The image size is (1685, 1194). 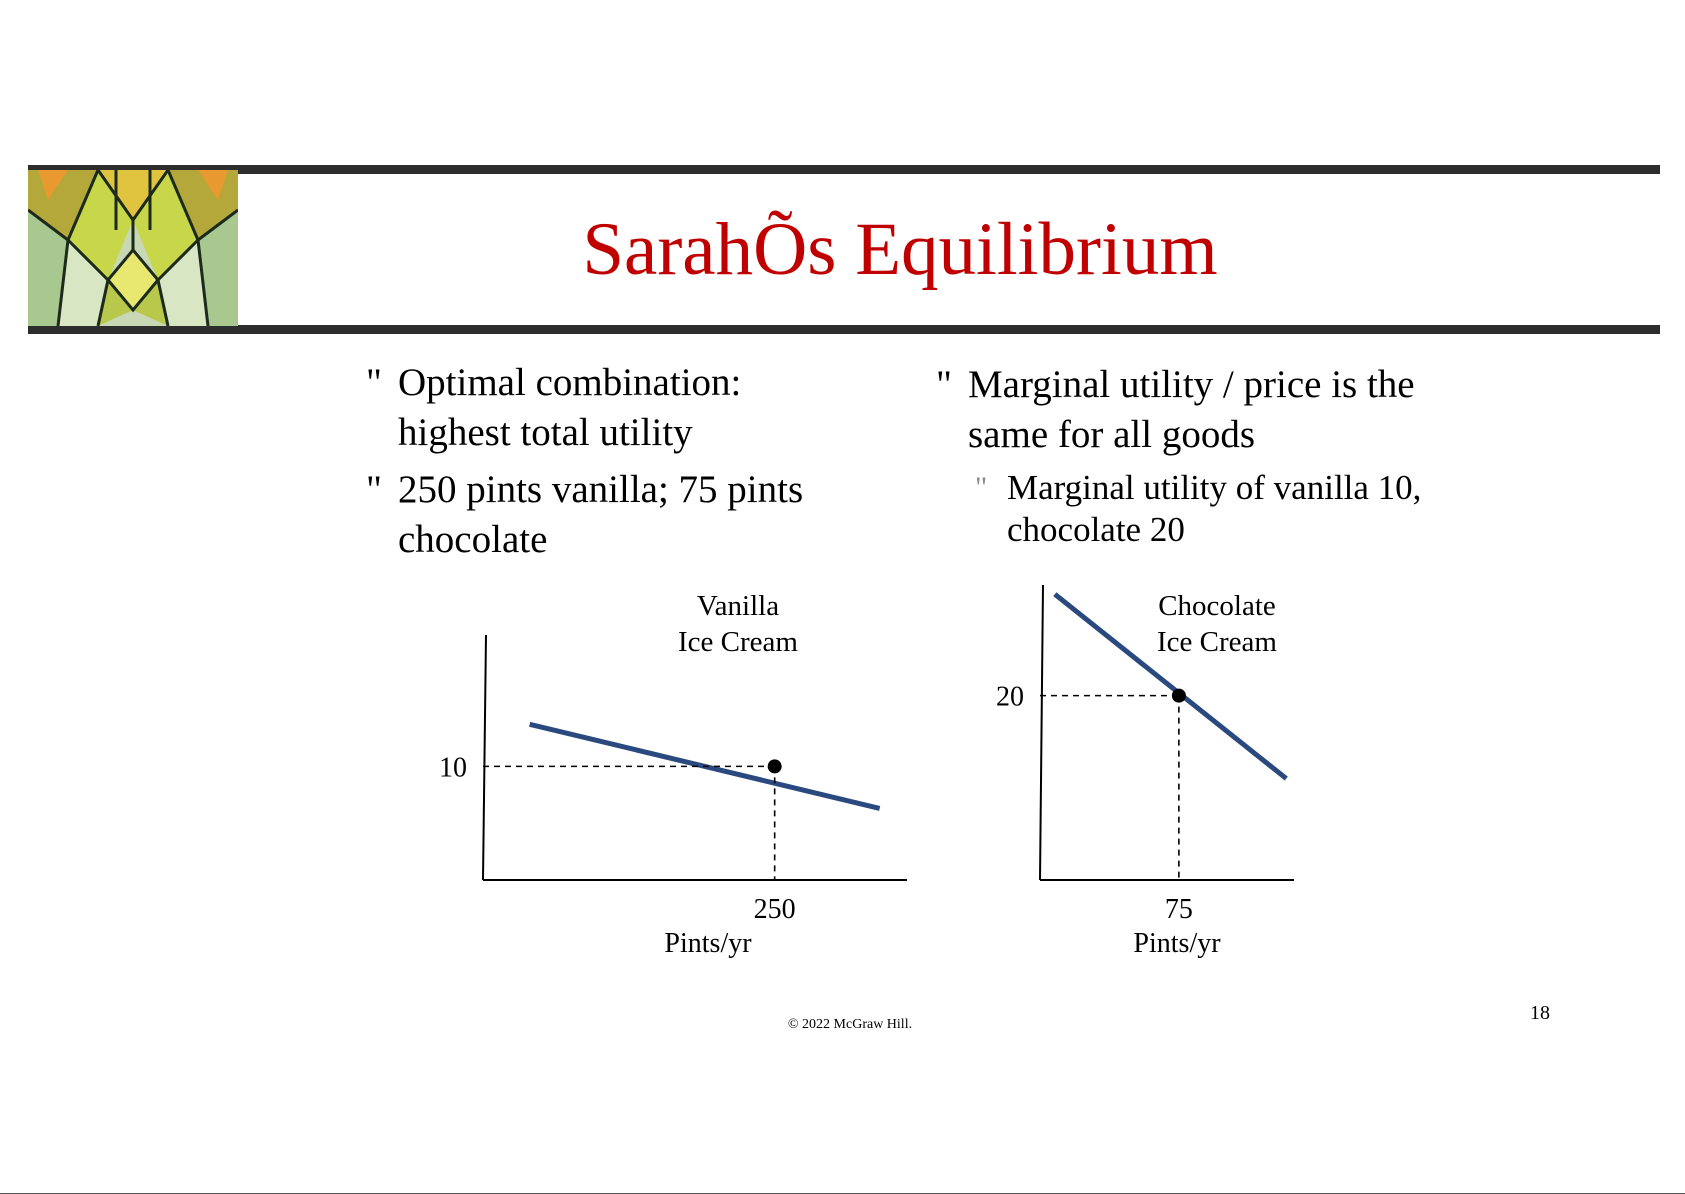 I want to click on vanilla-y-tick-label: 10, so click(x=453, y=767).